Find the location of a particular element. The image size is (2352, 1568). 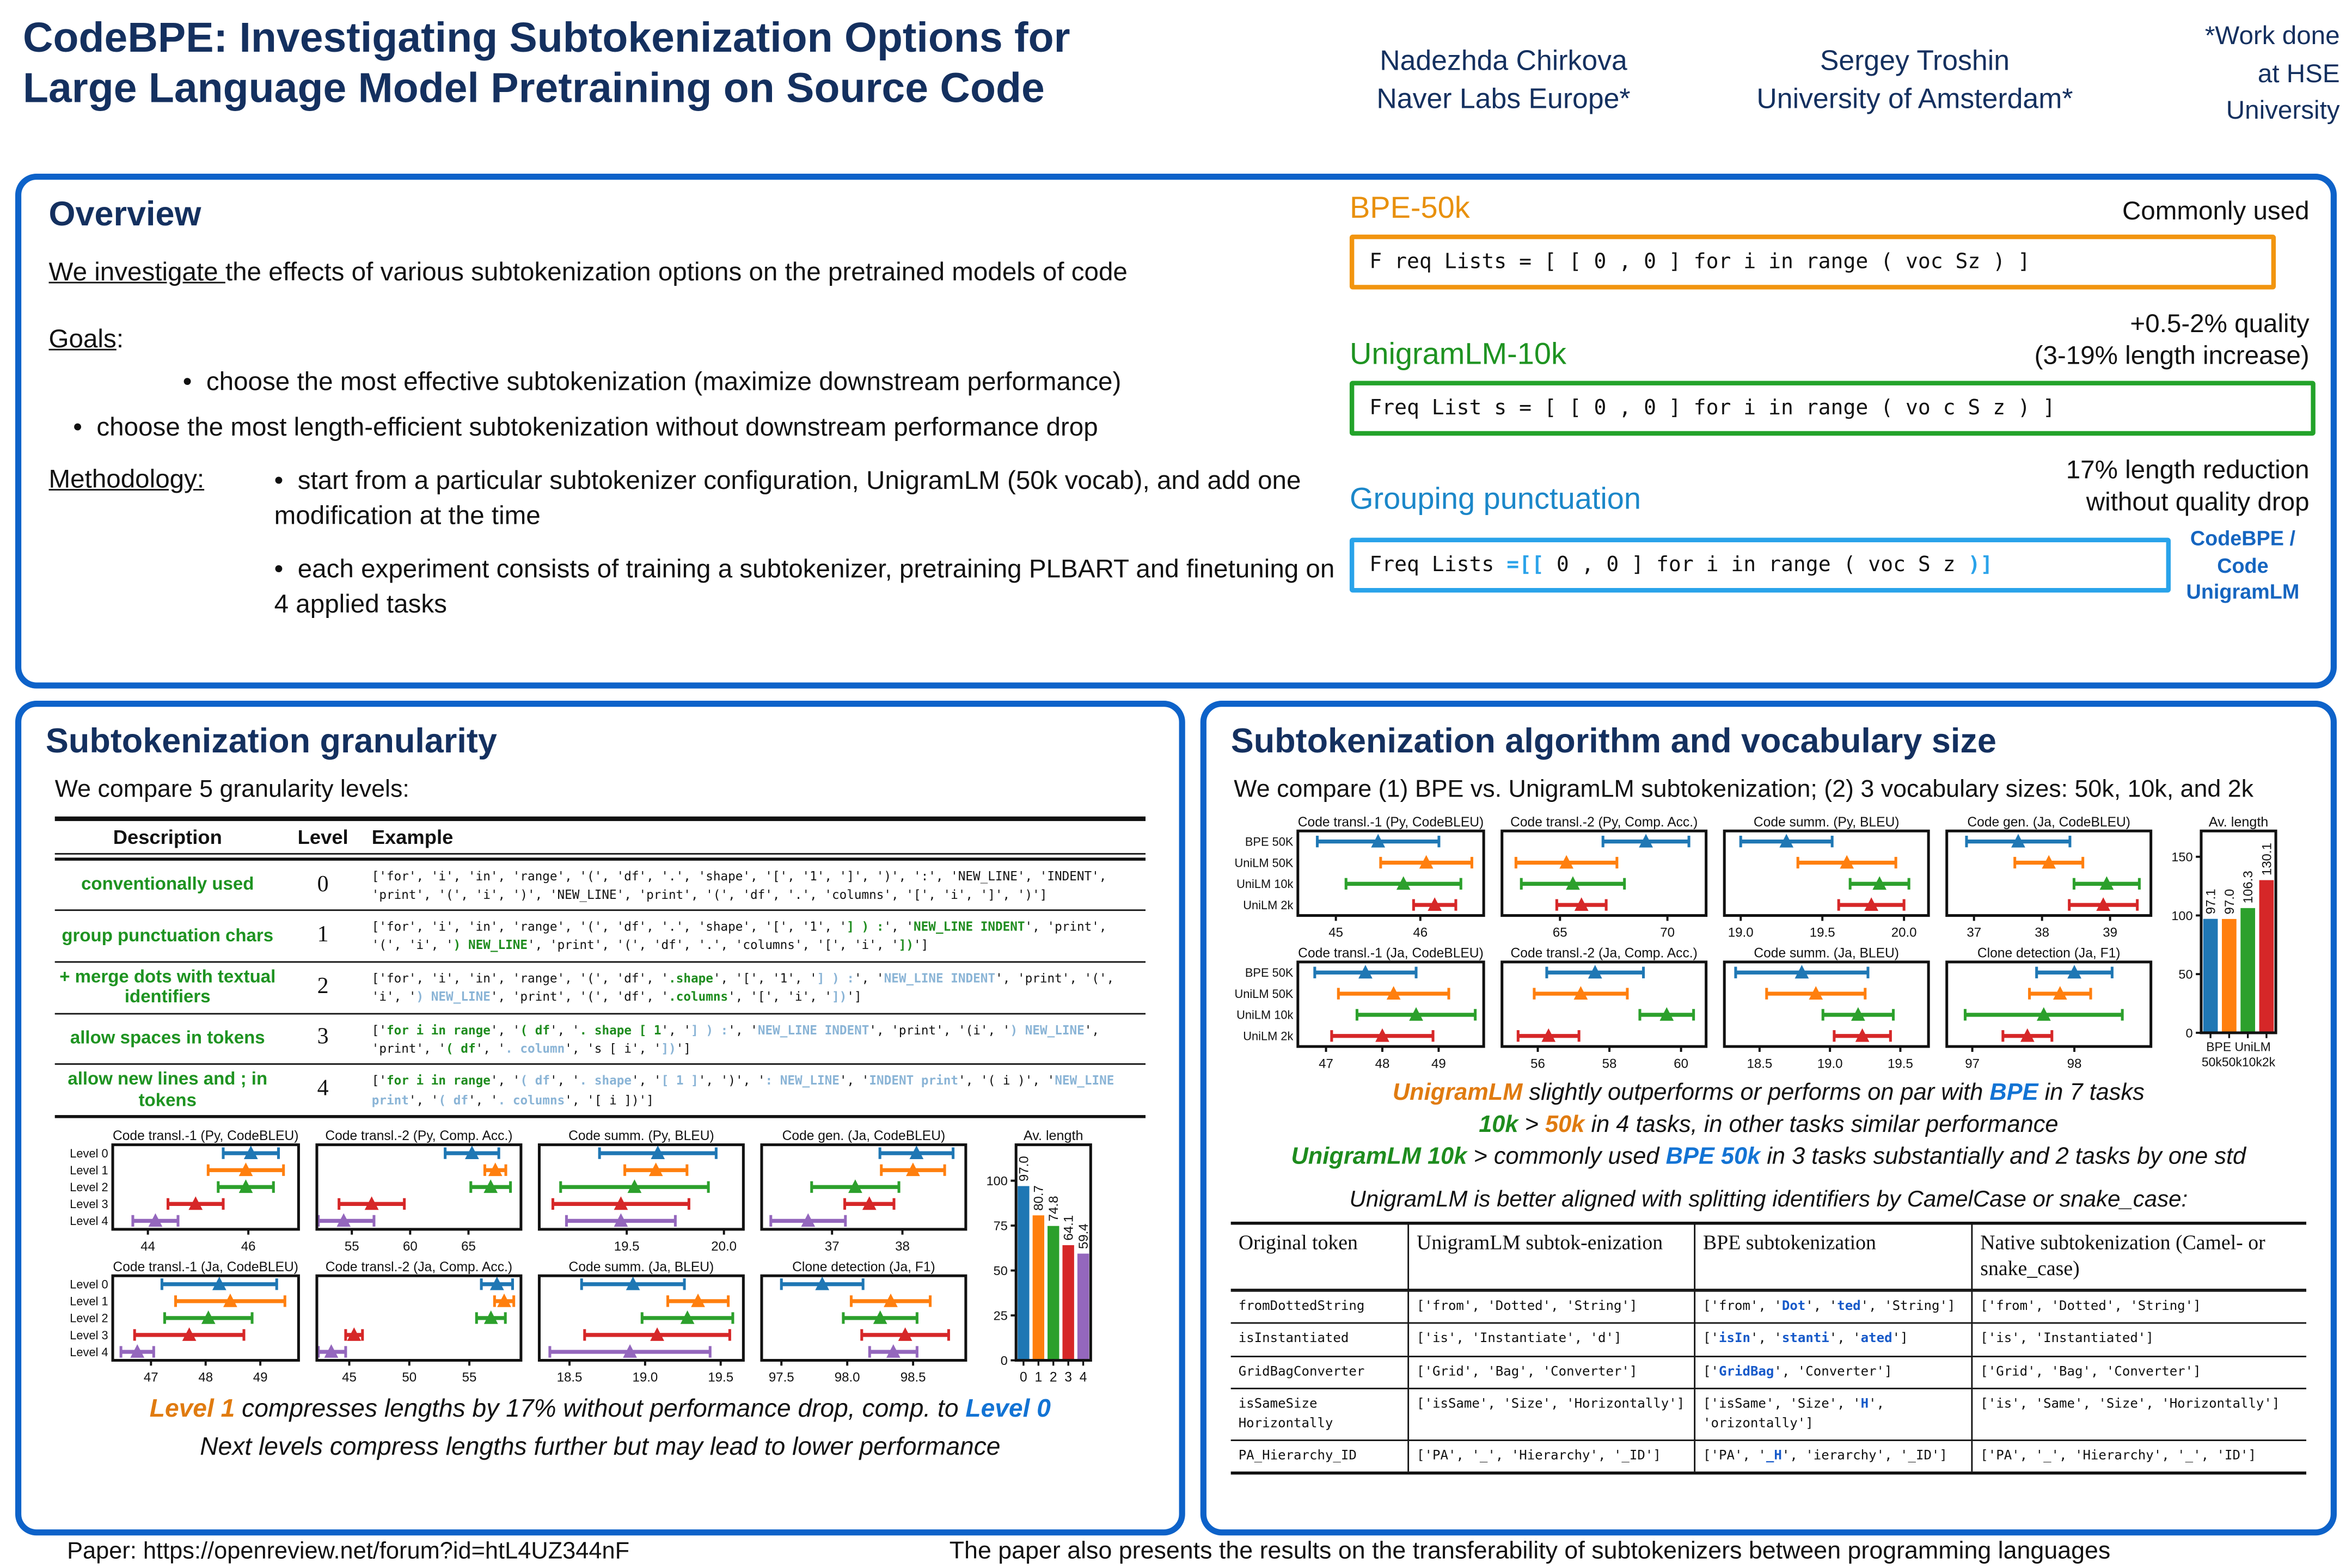

algo-chart-1: Code transl.-2 (Py, Comp. Acc.) 65 70 is located at coordinates (1604, 879).